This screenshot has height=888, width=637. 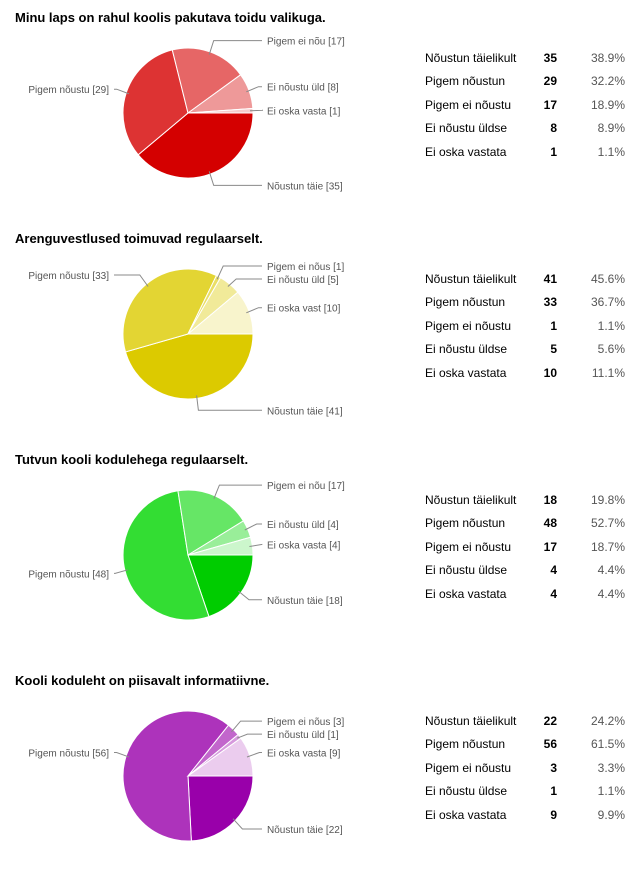 I want to click on slice-label: Pigem ei nõu [17], so click(x=306, y=486).